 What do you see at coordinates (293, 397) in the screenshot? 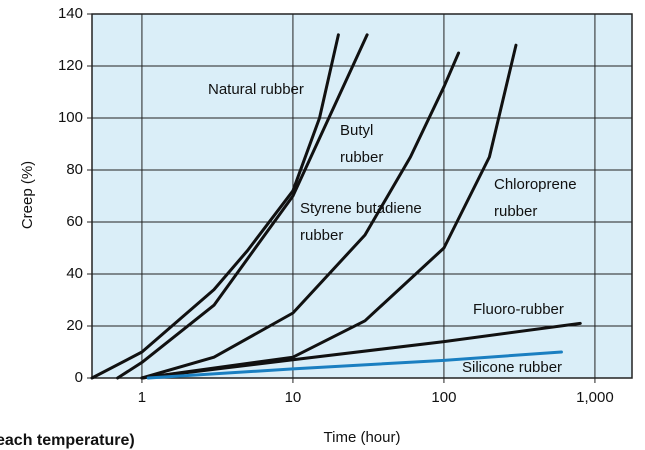
I see `x-tick-label: 10` at bounding box center [293, 397].